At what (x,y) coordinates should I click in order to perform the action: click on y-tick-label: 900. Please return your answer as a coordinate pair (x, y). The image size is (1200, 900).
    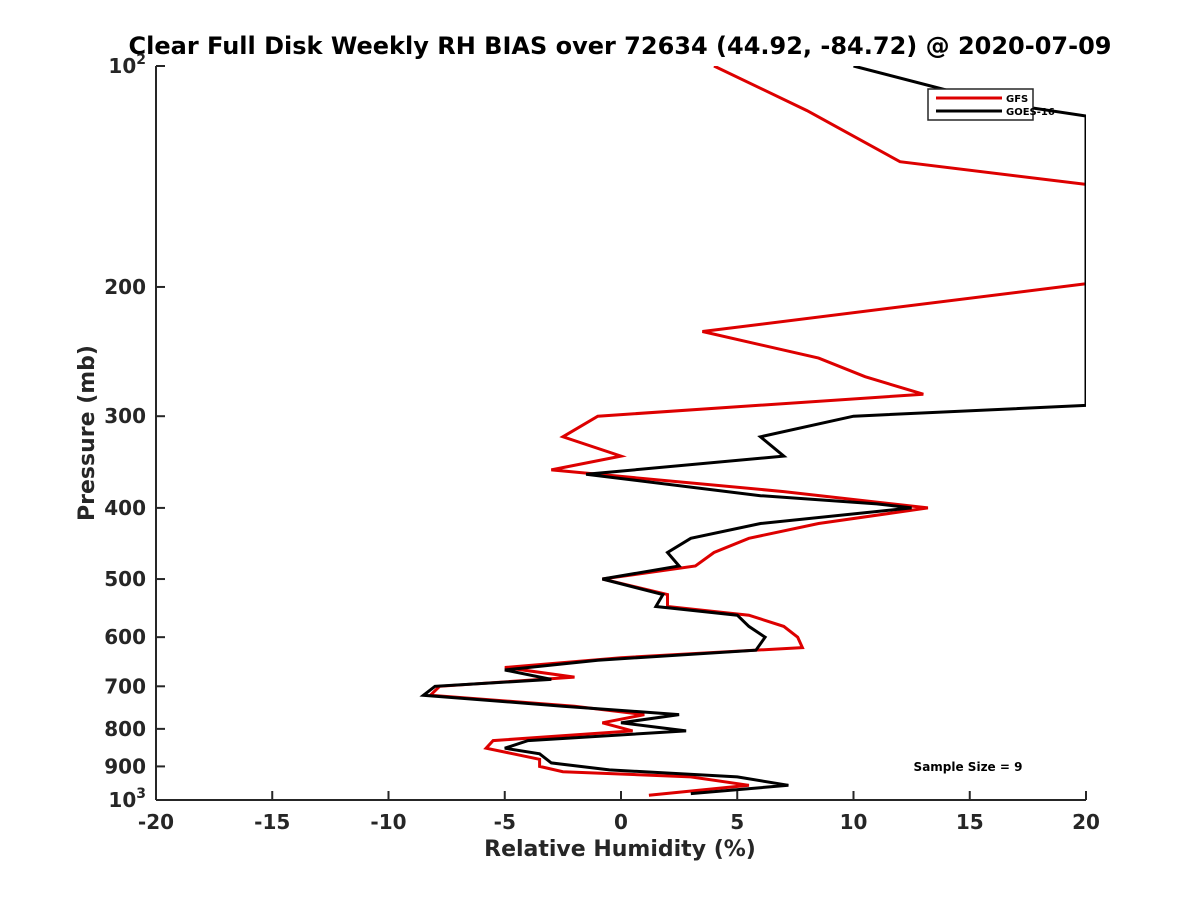
    Looking at the image, I should click on (125, 766).